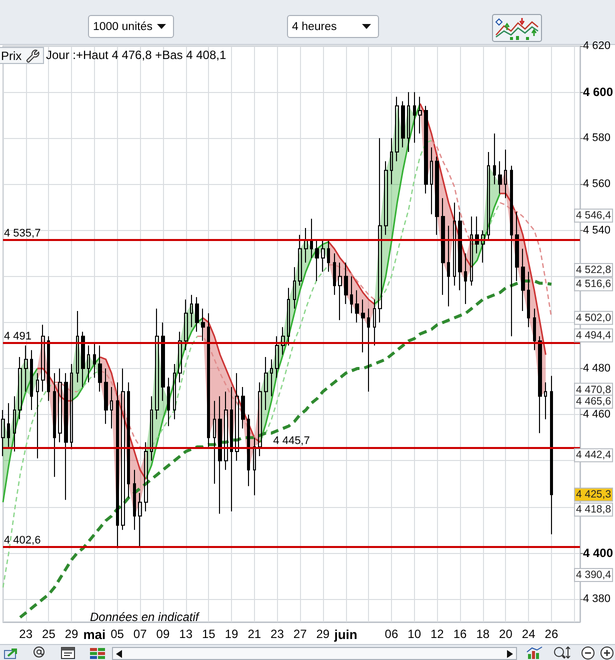 This screenshot has width=615, height=660. Describe the element at coordinates (345, 634) in the screenshot. I see `x-tick-label: juin` at that location.